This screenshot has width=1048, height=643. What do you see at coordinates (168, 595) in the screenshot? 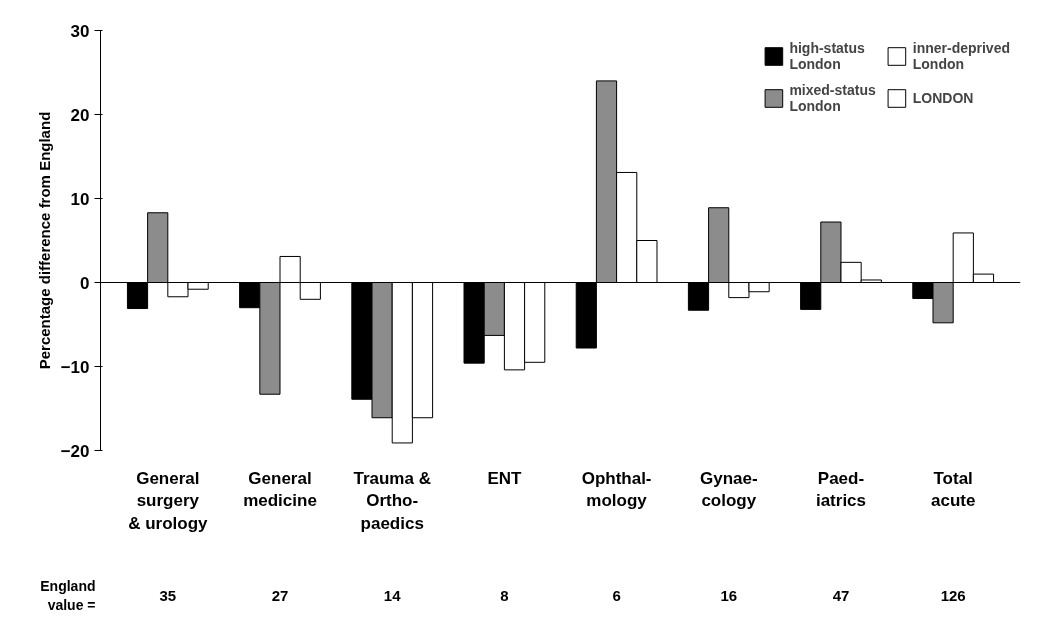
I see `text: 35` at bounding box center [168, 595].